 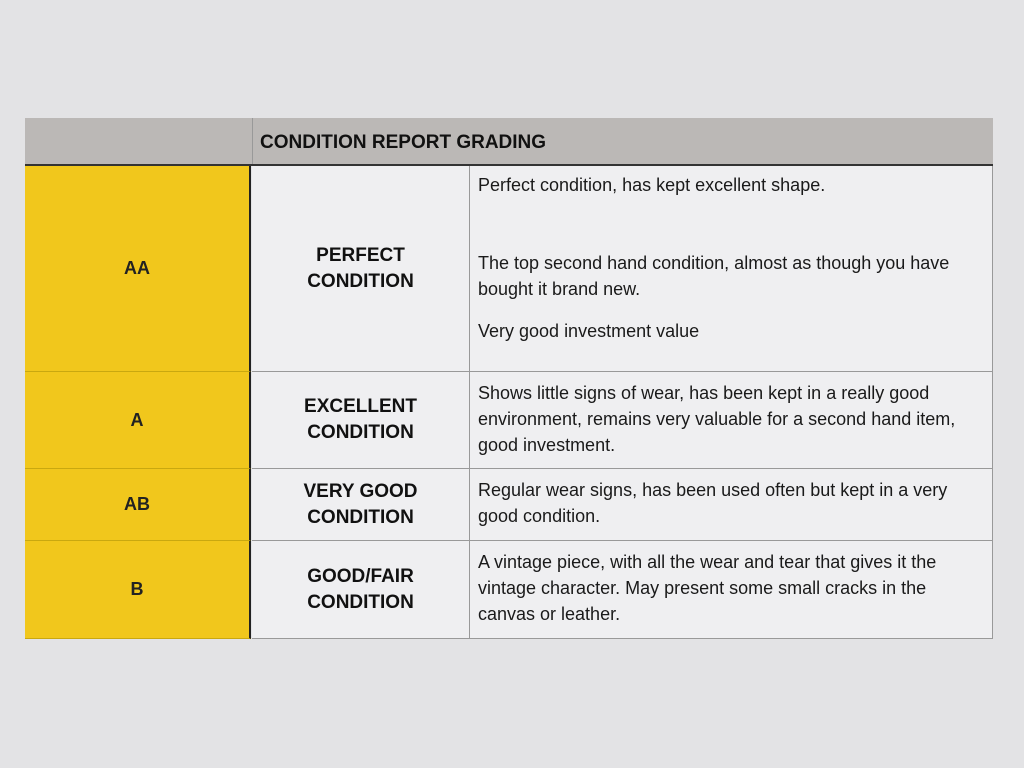 I want to click on table-title: CONDITION REPORT GRADING, so click(x=403, y=142).